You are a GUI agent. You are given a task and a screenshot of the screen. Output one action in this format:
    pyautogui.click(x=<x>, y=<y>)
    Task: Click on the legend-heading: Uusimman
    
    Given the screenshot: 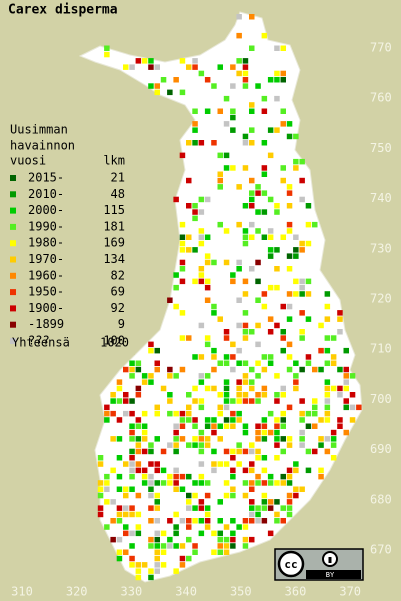 What is the action you would take?
    pyautogui.click(x=39, y=130)
    